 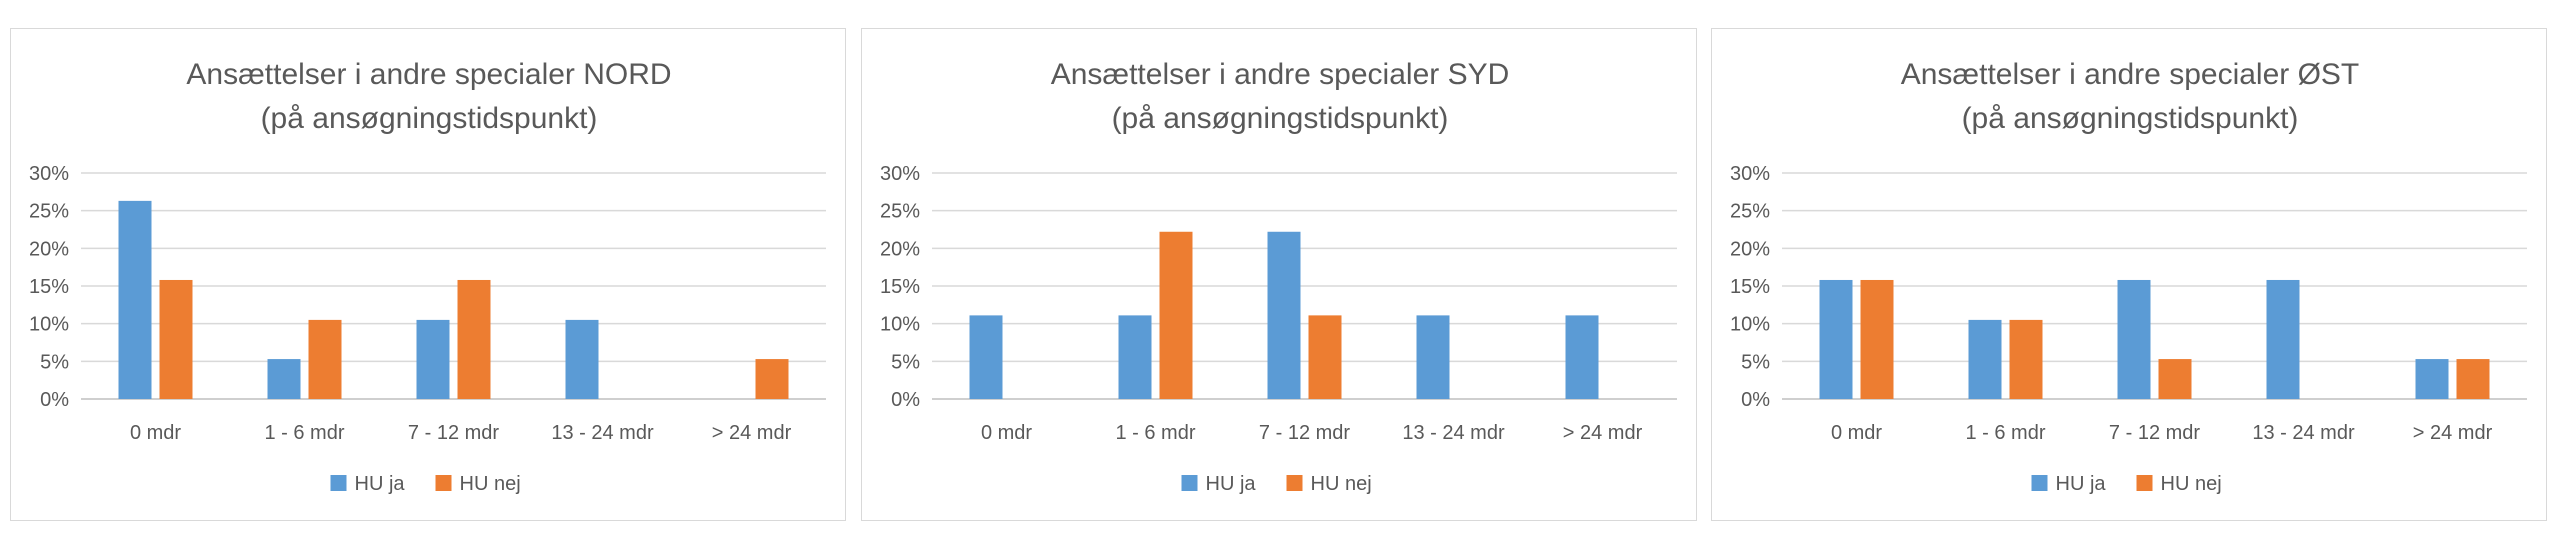 What do you see at coordinates (428, 74) in the screenshot?
I see `chart-title-line1: Ansættelser i andre specialer NORD` at bounding box center [428, 74].